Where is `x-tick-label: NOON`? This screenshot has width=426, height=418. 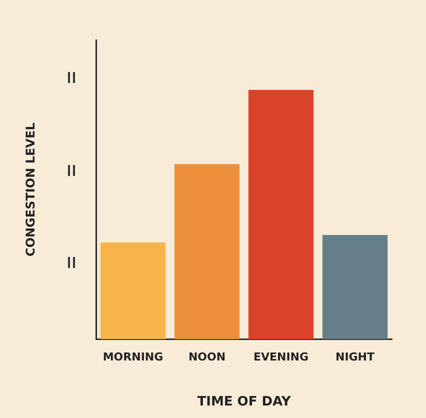 x-tick-label: NOON is located at coordinates (207, 357).